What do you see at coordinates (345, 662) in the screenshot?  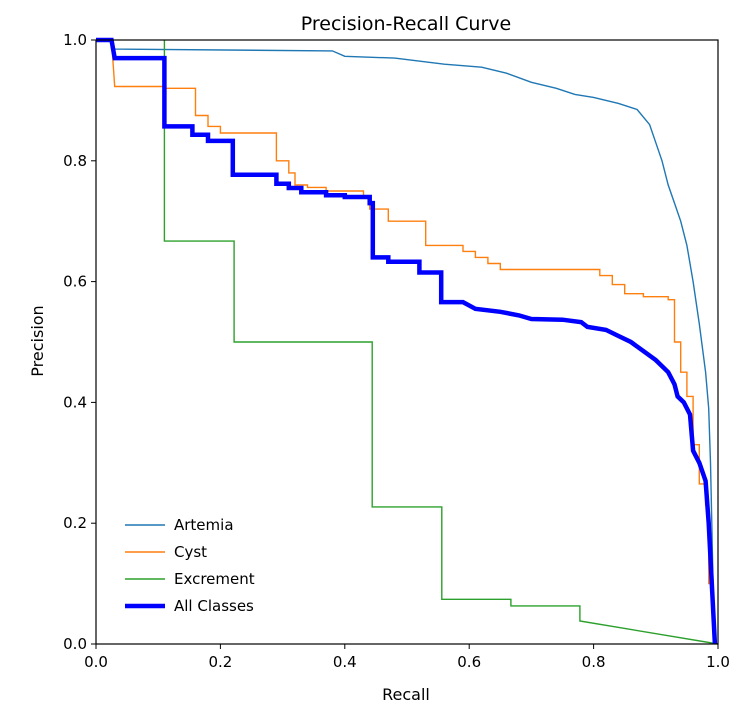 I see `x-tick-label: 0.4` at bounding box center [345, 662].